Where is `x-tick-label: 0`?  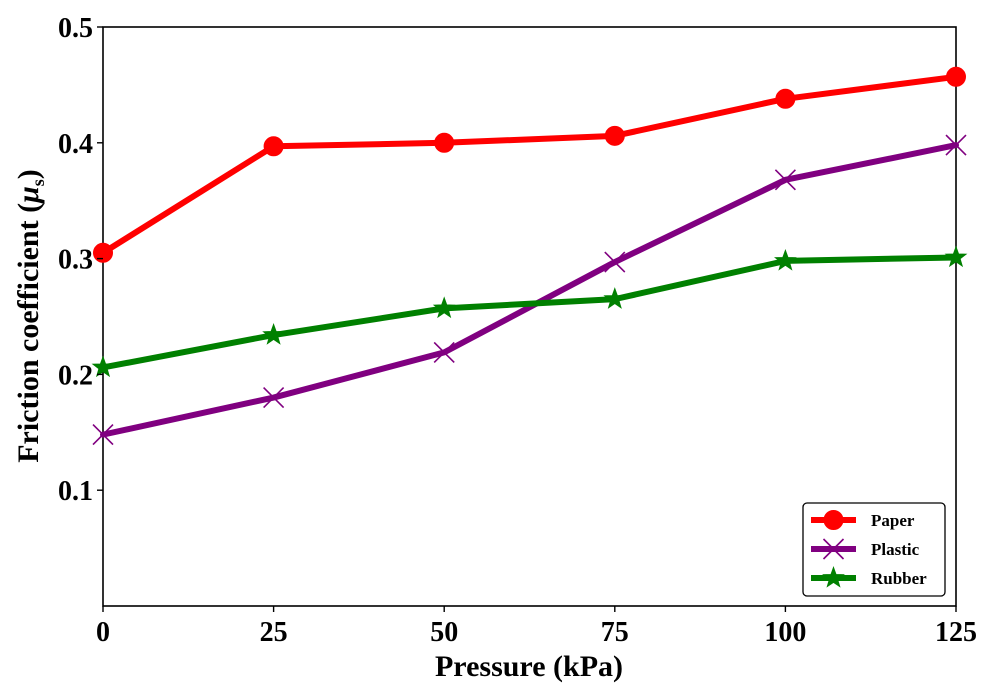
x-tick-label: 0 is located at coordinates (103, 632).